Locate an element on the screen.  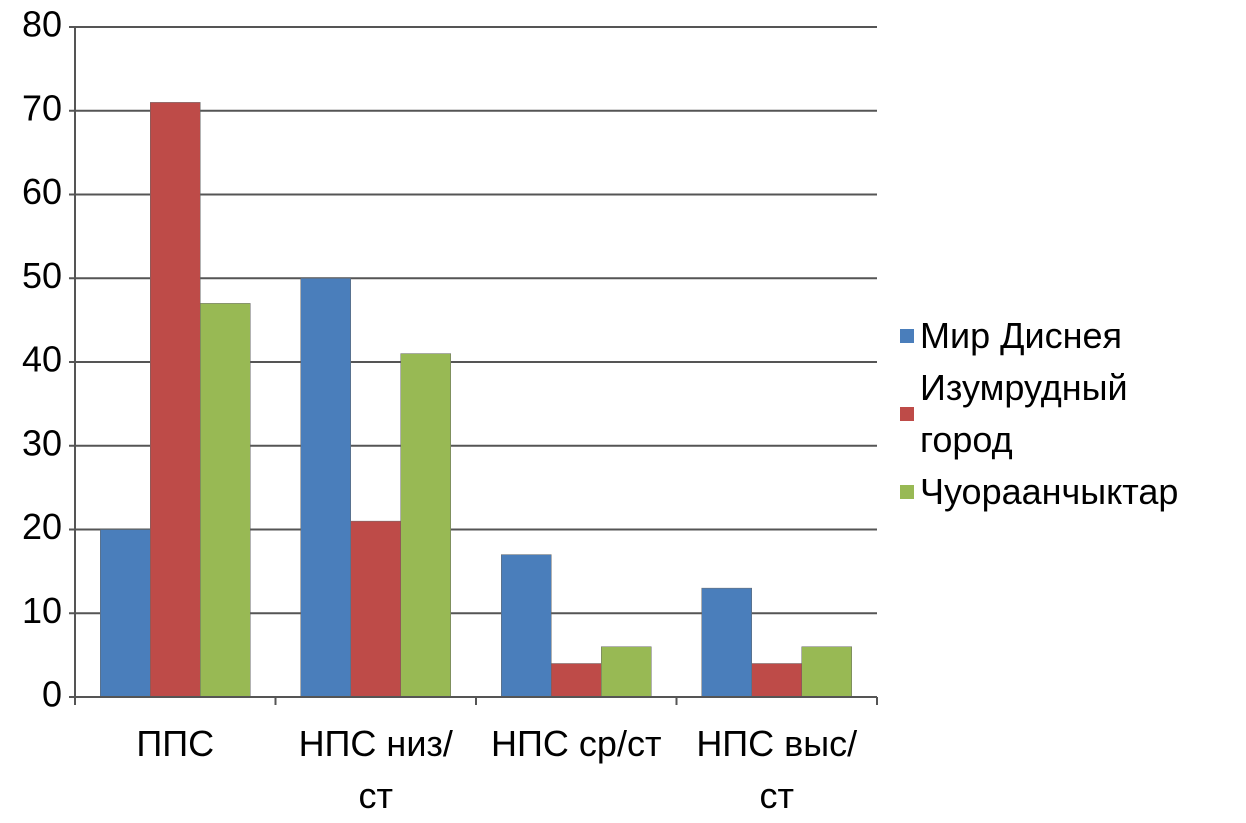
y-tick-label: 80 is located at coordinates (42, 24).